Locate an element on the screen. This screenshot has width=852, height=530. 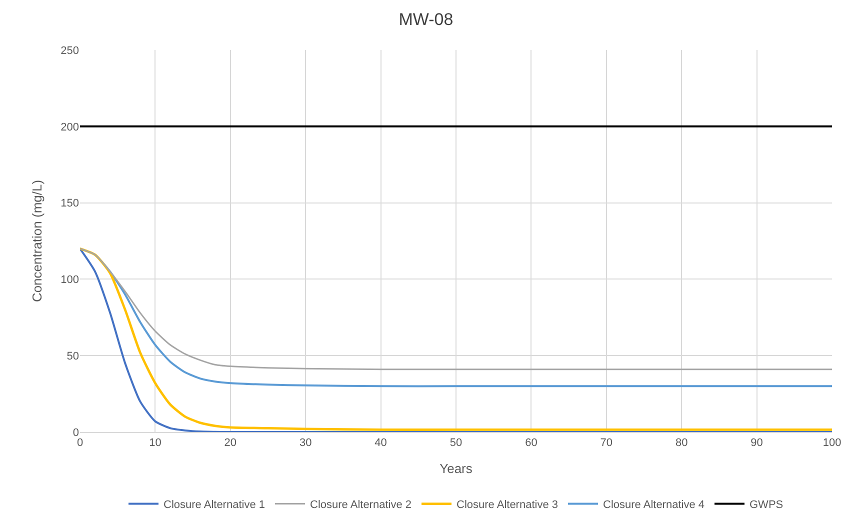
chart-title: MW-08 is located at coordinates (426, 19).